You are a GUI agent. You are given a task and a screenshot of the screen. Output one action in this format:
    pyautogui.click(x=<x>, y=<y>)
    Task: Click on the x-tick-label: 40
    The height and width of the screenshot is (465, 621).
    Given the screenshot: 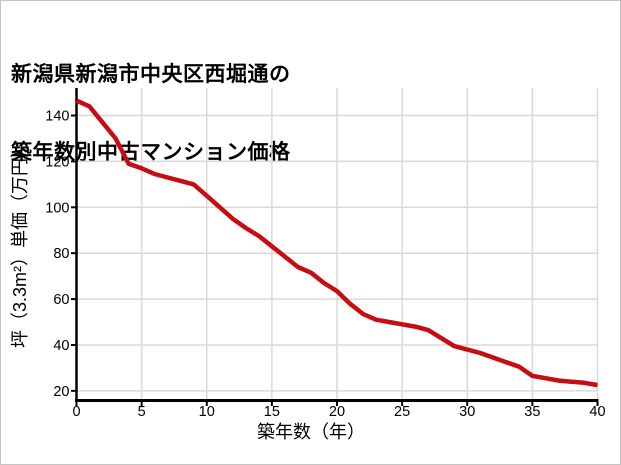 What is the action you would take?
    pyautogui.click(x=597, y=412)
    